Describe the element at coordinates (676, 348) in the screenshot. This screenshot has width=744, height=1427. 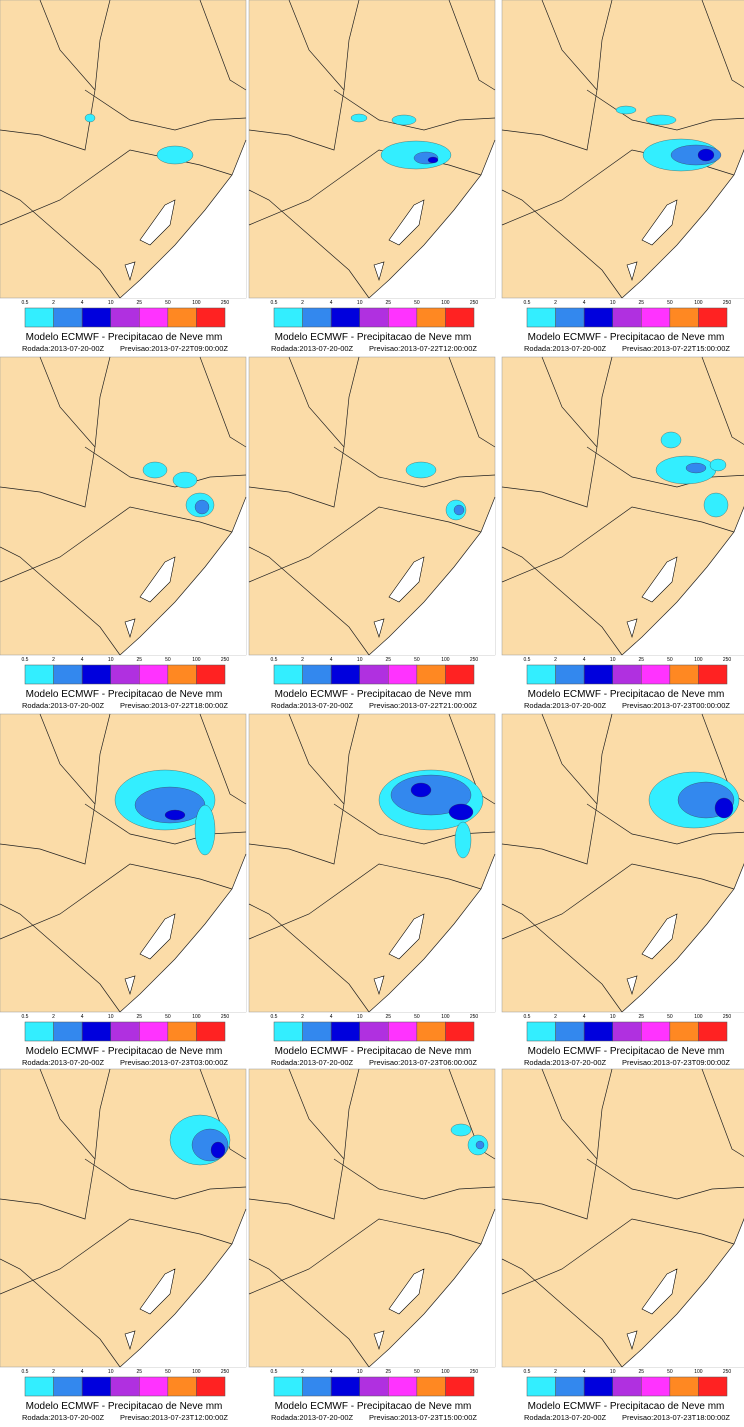
I see `forecast-label: Previsao:2013-07-22T15:00:00Z` at that location.